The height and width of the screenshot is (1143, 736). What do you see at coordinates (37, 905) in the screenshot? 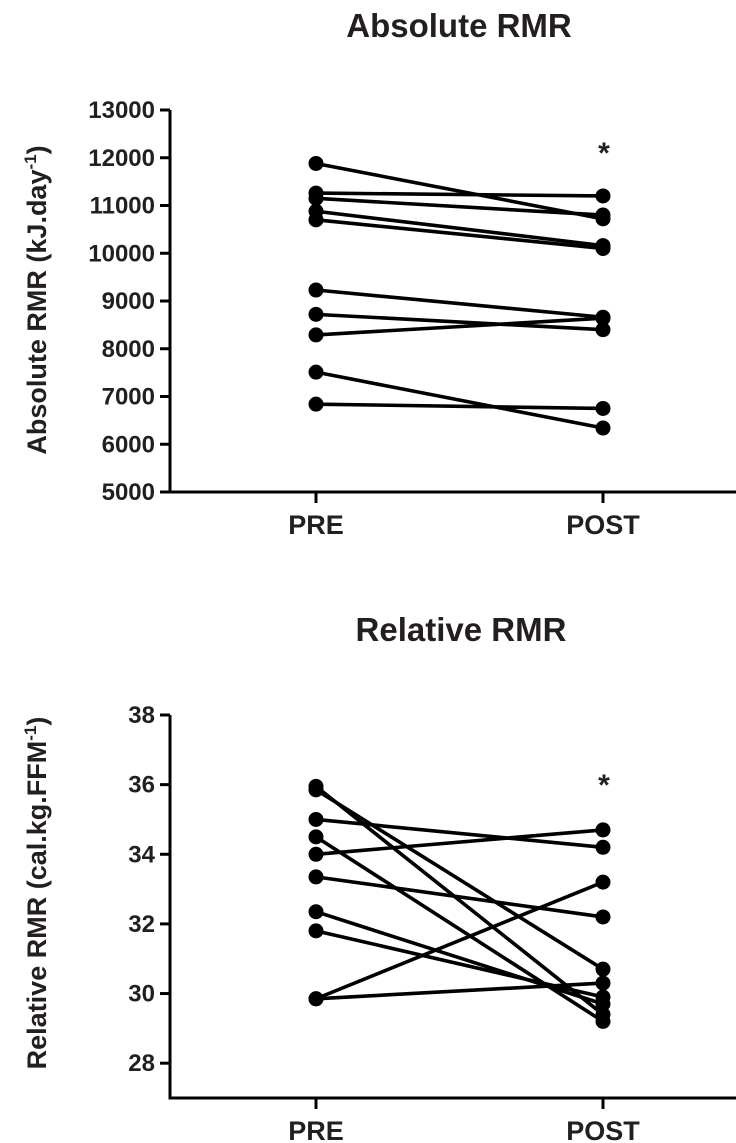
I see `y-axis-label-main: Relative RMR (cal.kg.FFM` at bounding box center [37, 905].